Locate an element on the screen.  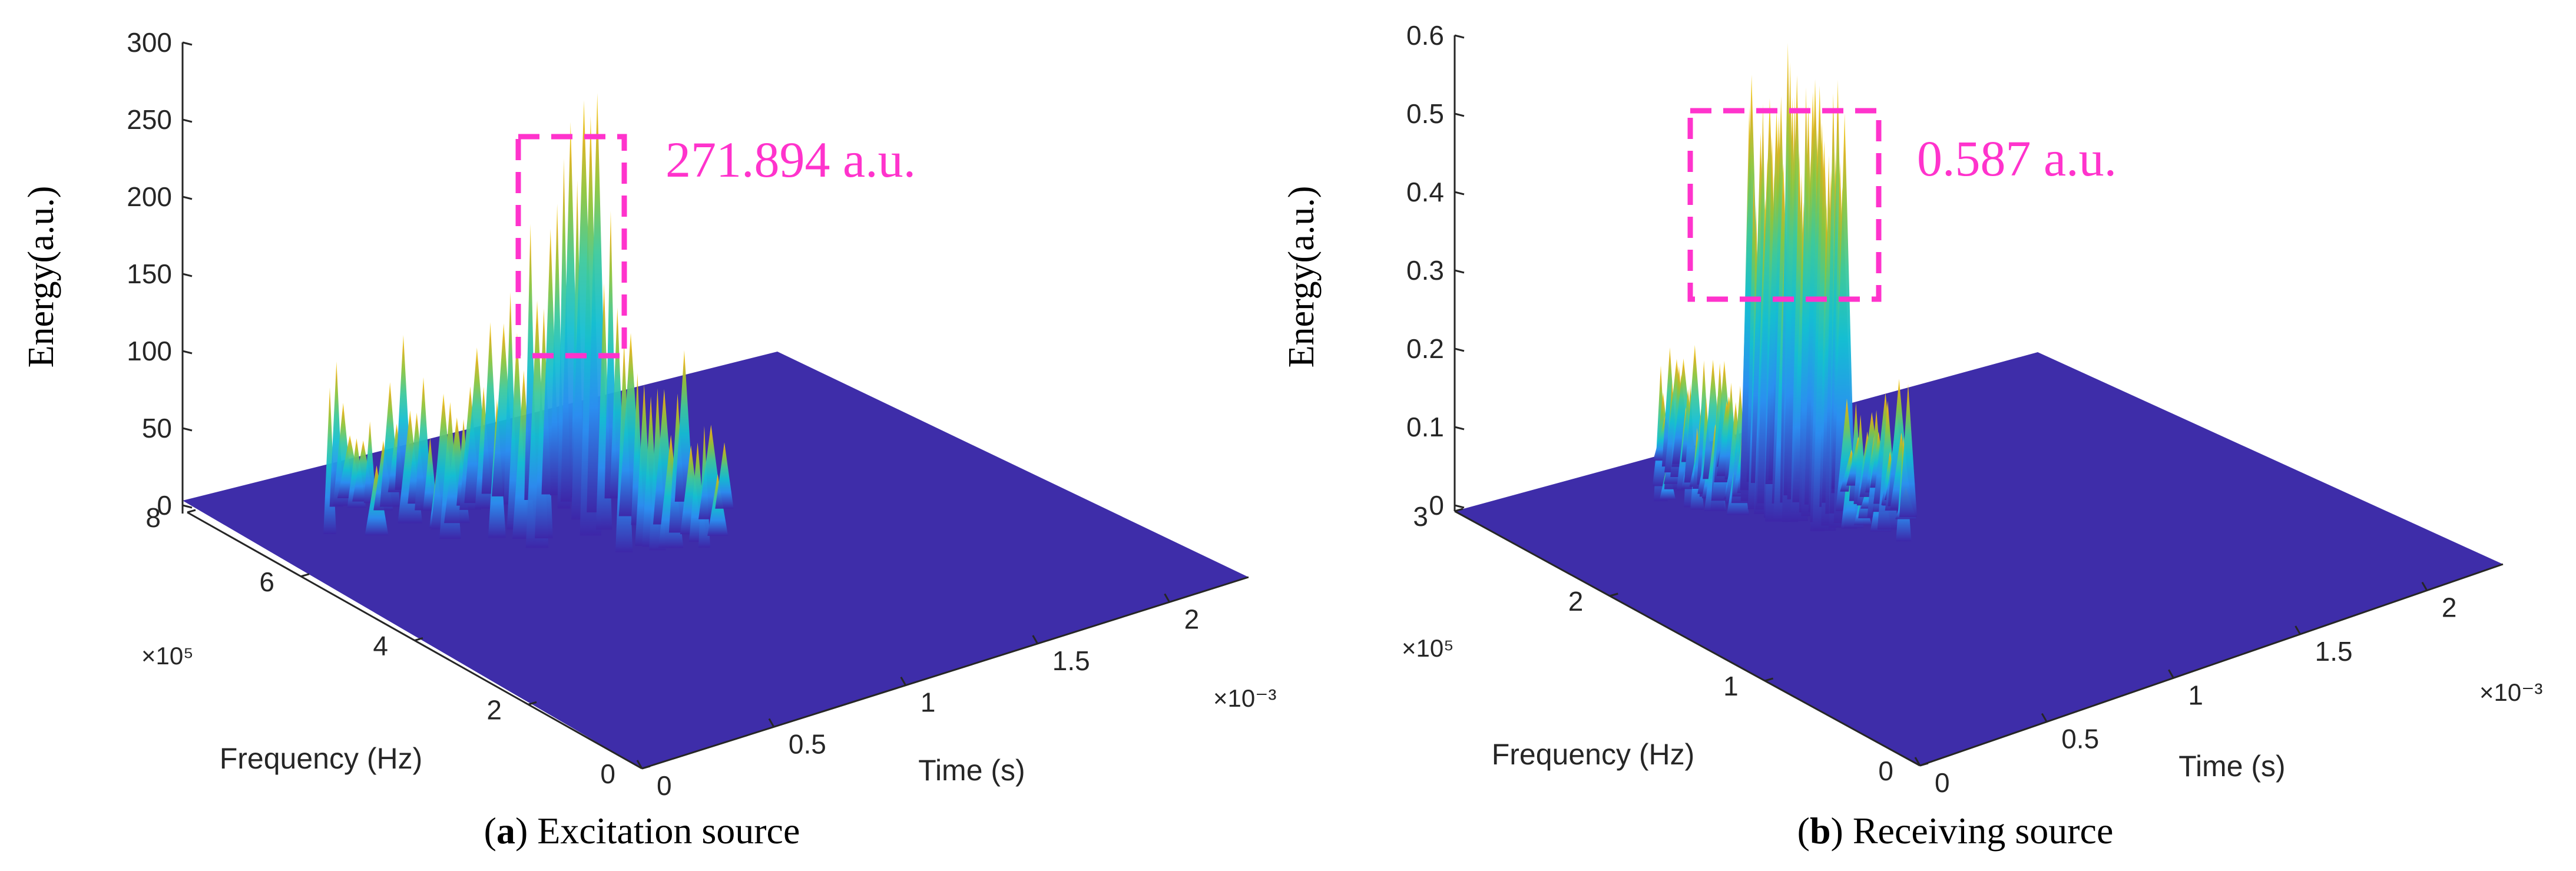
y-exponent-b: ×10⁵ is located at coordinates (1428, 648).